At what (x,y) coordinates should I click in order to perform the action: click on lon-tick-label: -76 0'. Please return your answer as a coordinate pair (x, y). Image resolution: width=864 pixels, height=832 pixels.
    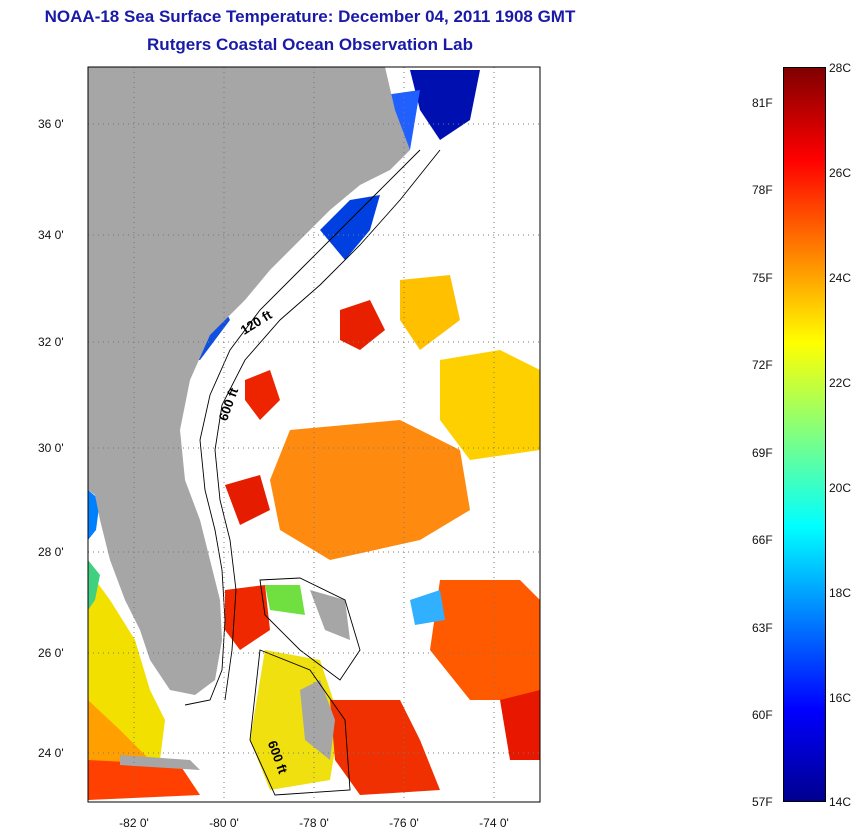
    Looking at the image, I should click on (404, 823).